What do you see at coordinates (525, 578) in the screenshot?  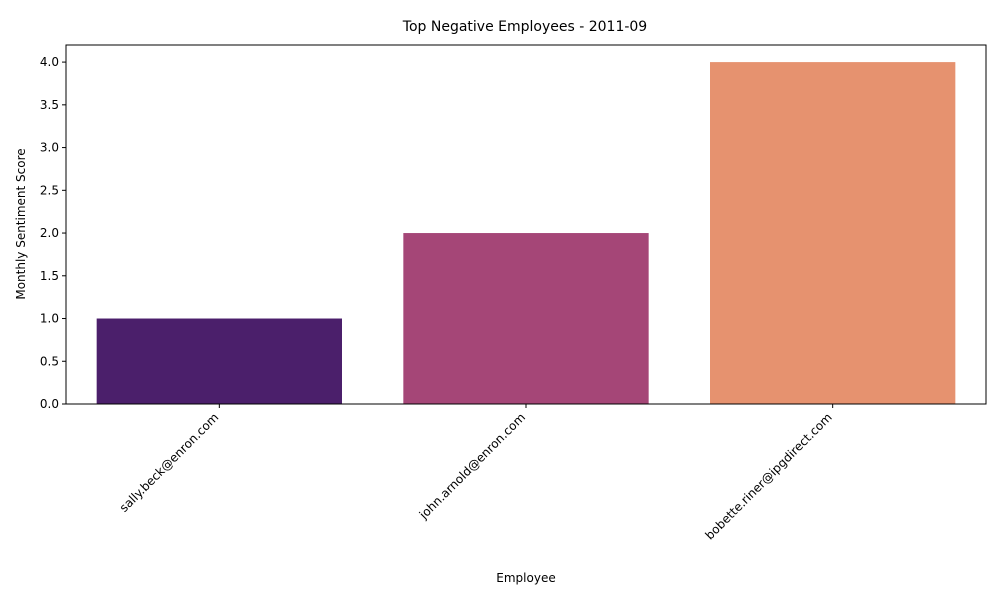 I see `x-axis-label: Employee` at bounding box center [525, 578].